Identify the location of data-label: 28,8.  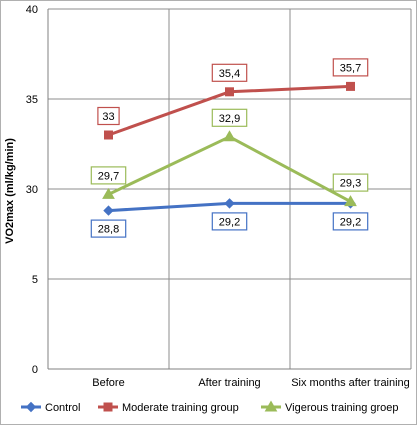
(108, 230).